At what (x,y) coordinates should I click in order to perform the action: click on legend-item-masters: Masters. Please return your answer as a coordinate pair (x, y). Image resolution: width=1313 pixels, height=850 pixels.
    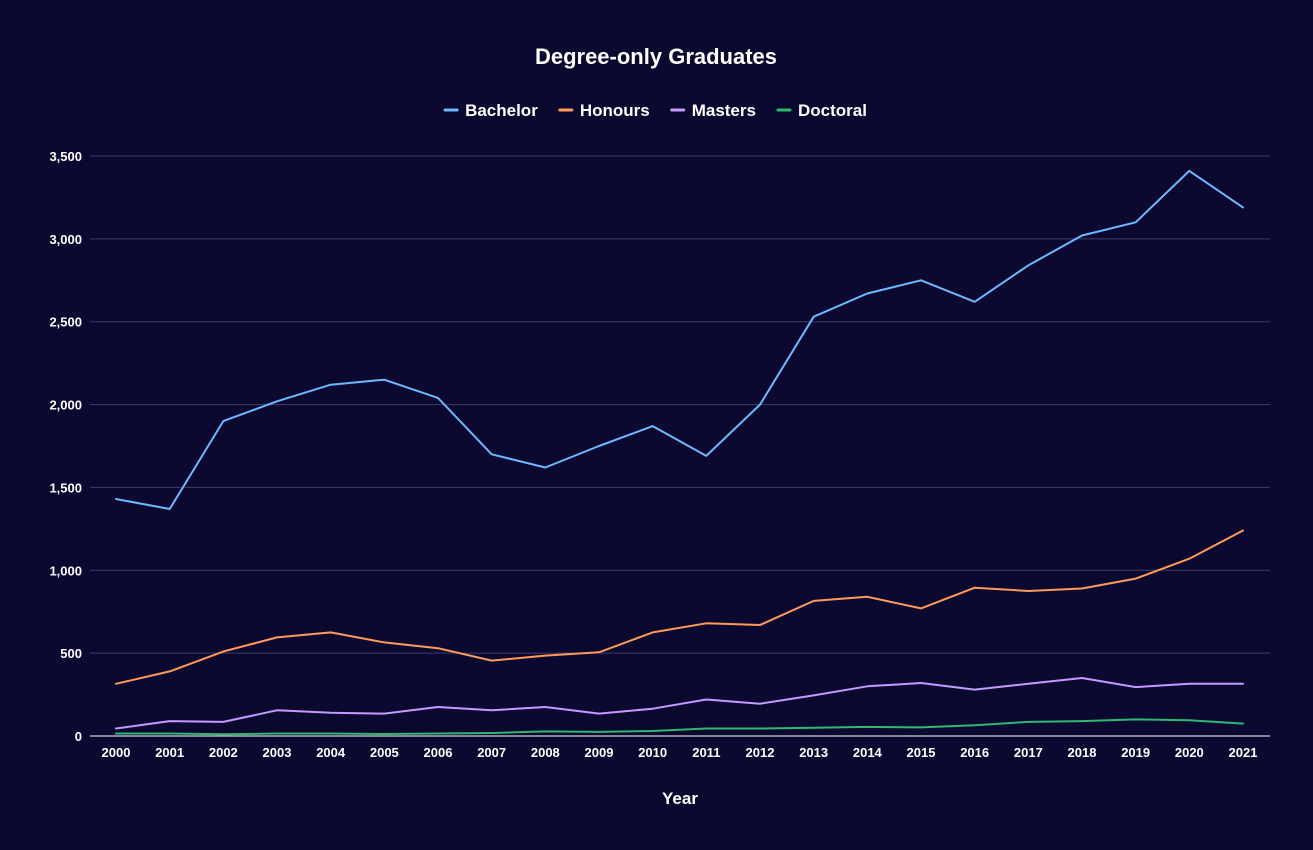
    Looking at the image, I should click on (713, 110).